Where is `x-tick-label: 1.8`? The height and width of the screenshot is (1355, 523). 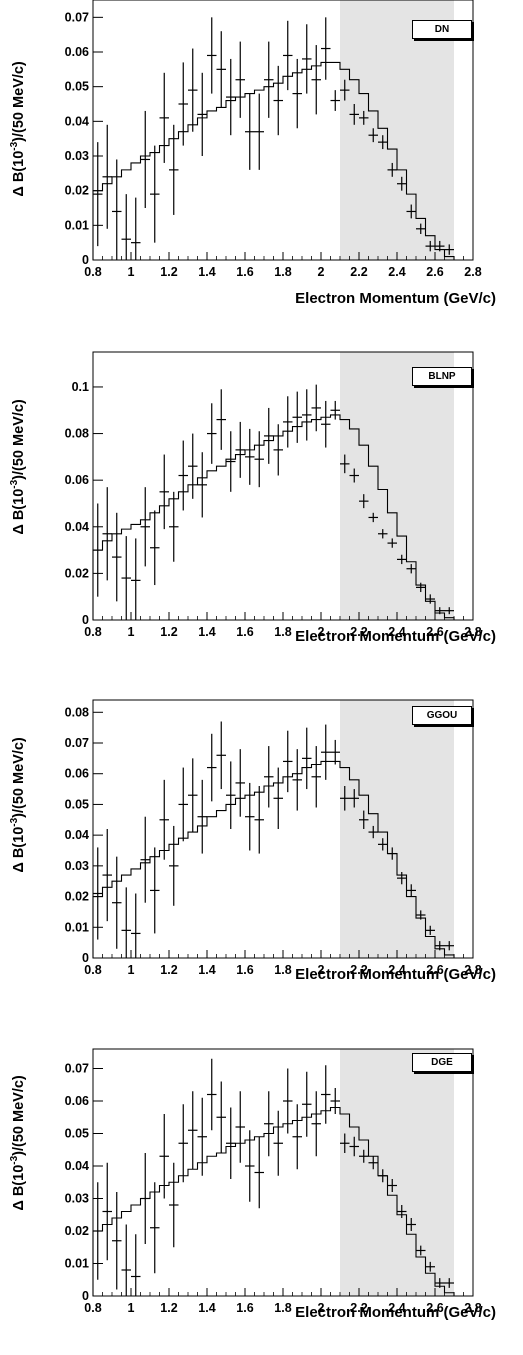 x-tick-label: 1.8 is located at coordinates (282, 970).